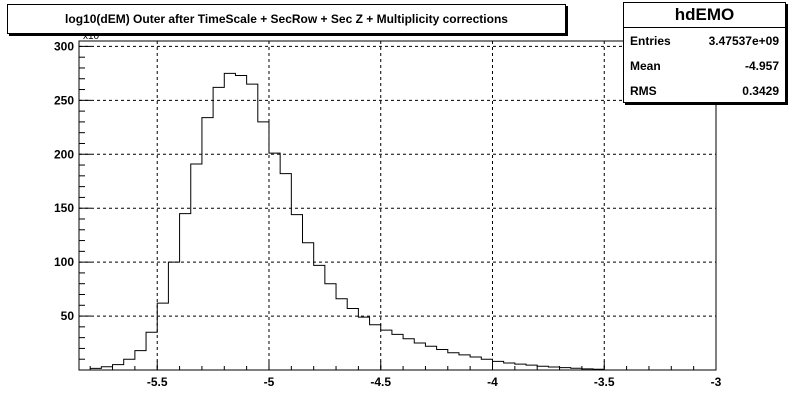 The height and width of the screenshot is (412, 799). What do you see at coordinates (716, 382) in the screenshot?
I see `x-tick-label: -3` at bounding box center [716, 382].